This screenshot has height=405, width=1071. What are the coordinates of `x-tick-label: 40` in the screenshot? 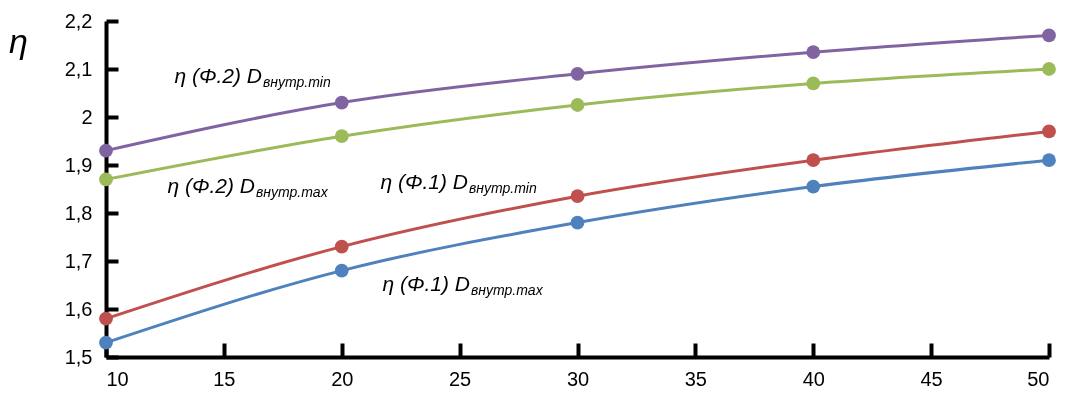 It's located at (813, 378).